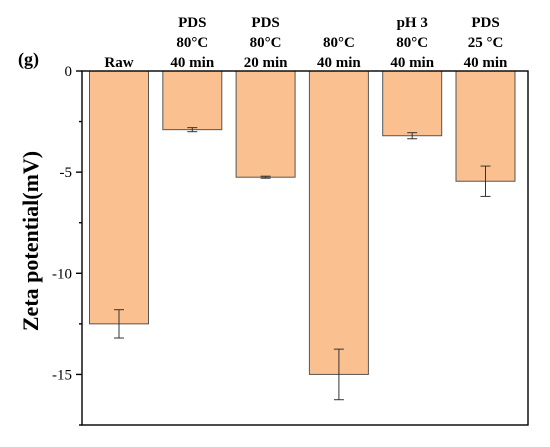  What do you see at coordinates (265, 23) in the screenshot?
I see `category-label-3-line-1: PDS` at bounding box center [265, 23].